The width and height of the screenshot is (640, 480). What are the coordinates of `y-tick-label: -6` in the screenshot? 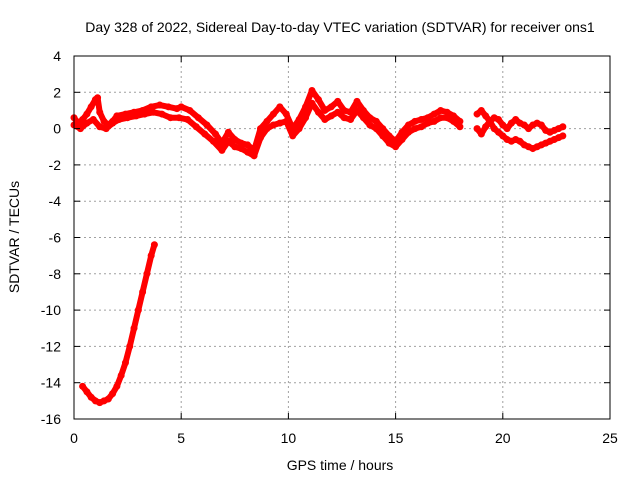 It's located at (55, 238).